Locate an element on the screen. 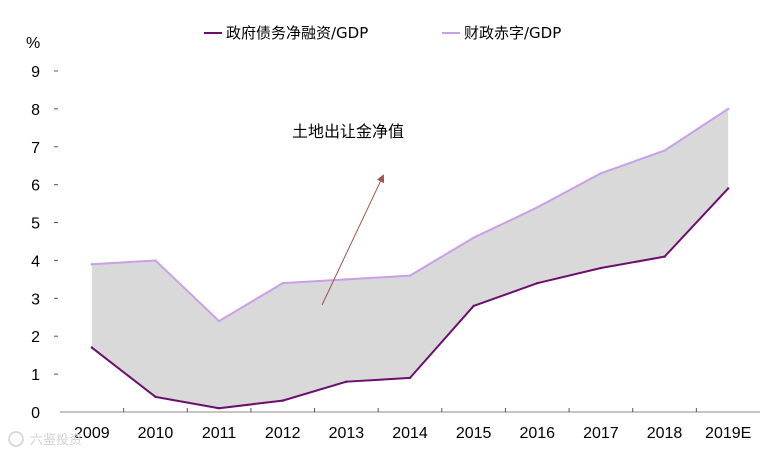 The width and height of the screenshot is (761, 457). x-tick-label-2013: 2013 is located at coordinates (347, 433).